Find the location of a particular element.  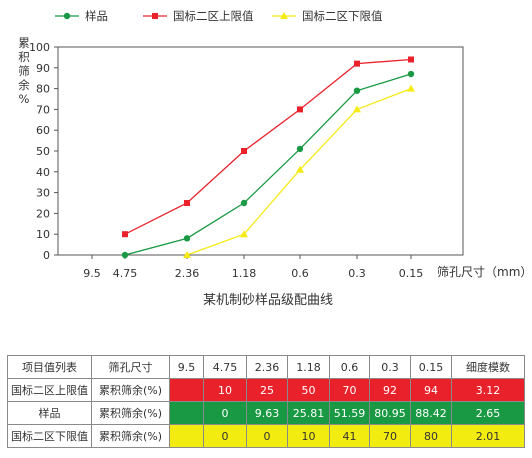

table-row: 国标二区上限值 累积筛余(%) 10 25 50 70 92 94 3.12 is located at coordinates (266, 390).